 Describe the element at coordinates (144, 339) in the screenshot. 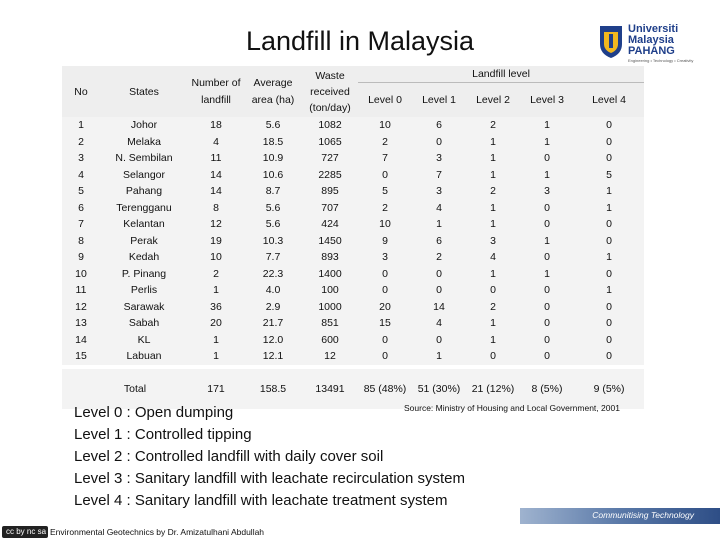

I see `cell-state: KL` at that location.